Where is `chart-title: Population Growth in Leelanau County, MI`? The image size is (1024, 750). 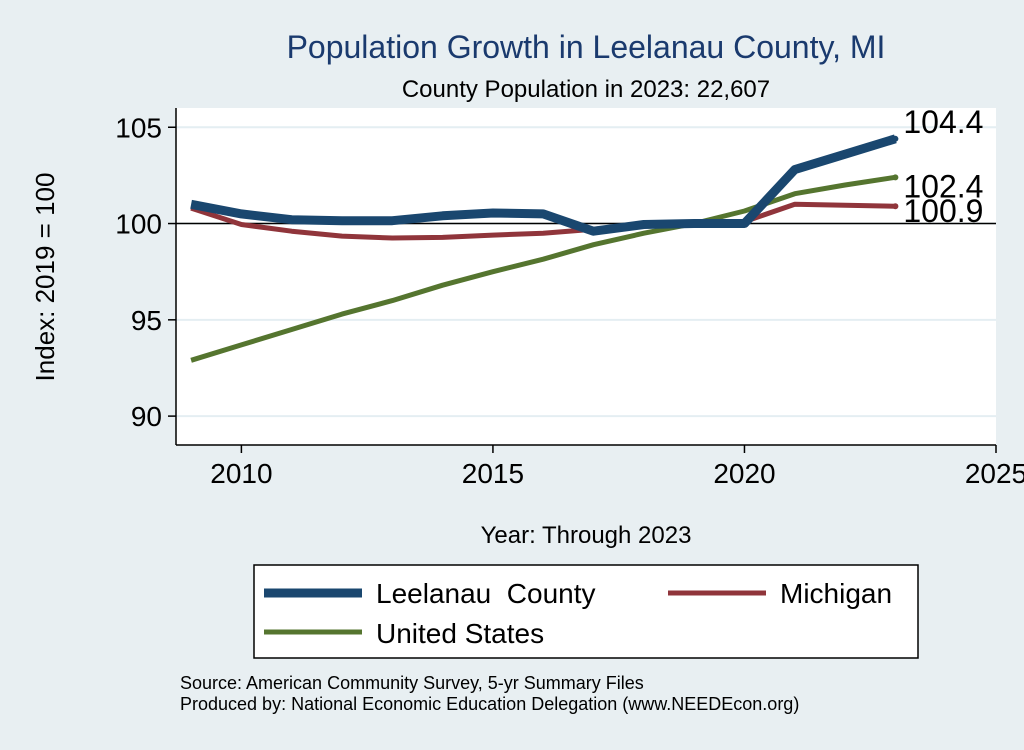 chart-title: Population Growth in Leelanau County, MI is located at coordinates (586, 47).